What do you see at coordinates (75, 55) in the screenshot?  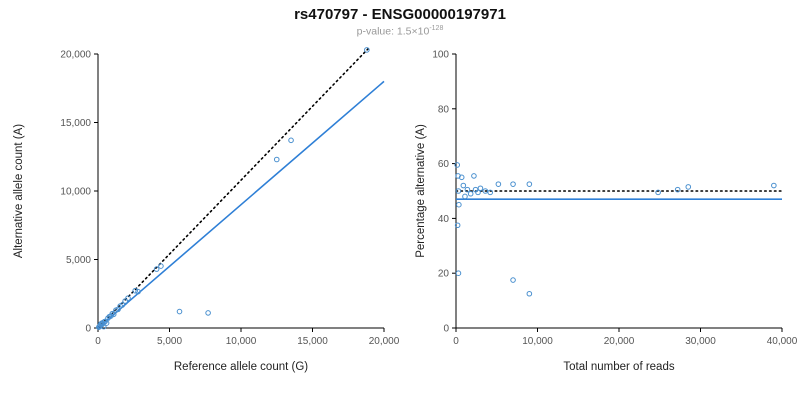 I see `y-tick-label: 20,000` at bounding box center [75, 55].